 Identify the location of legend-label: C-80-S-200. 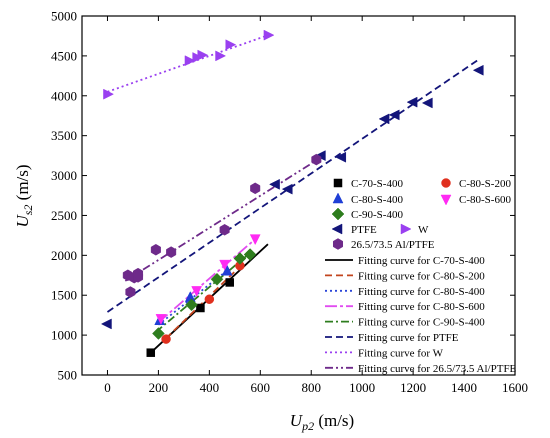
(485, 184).